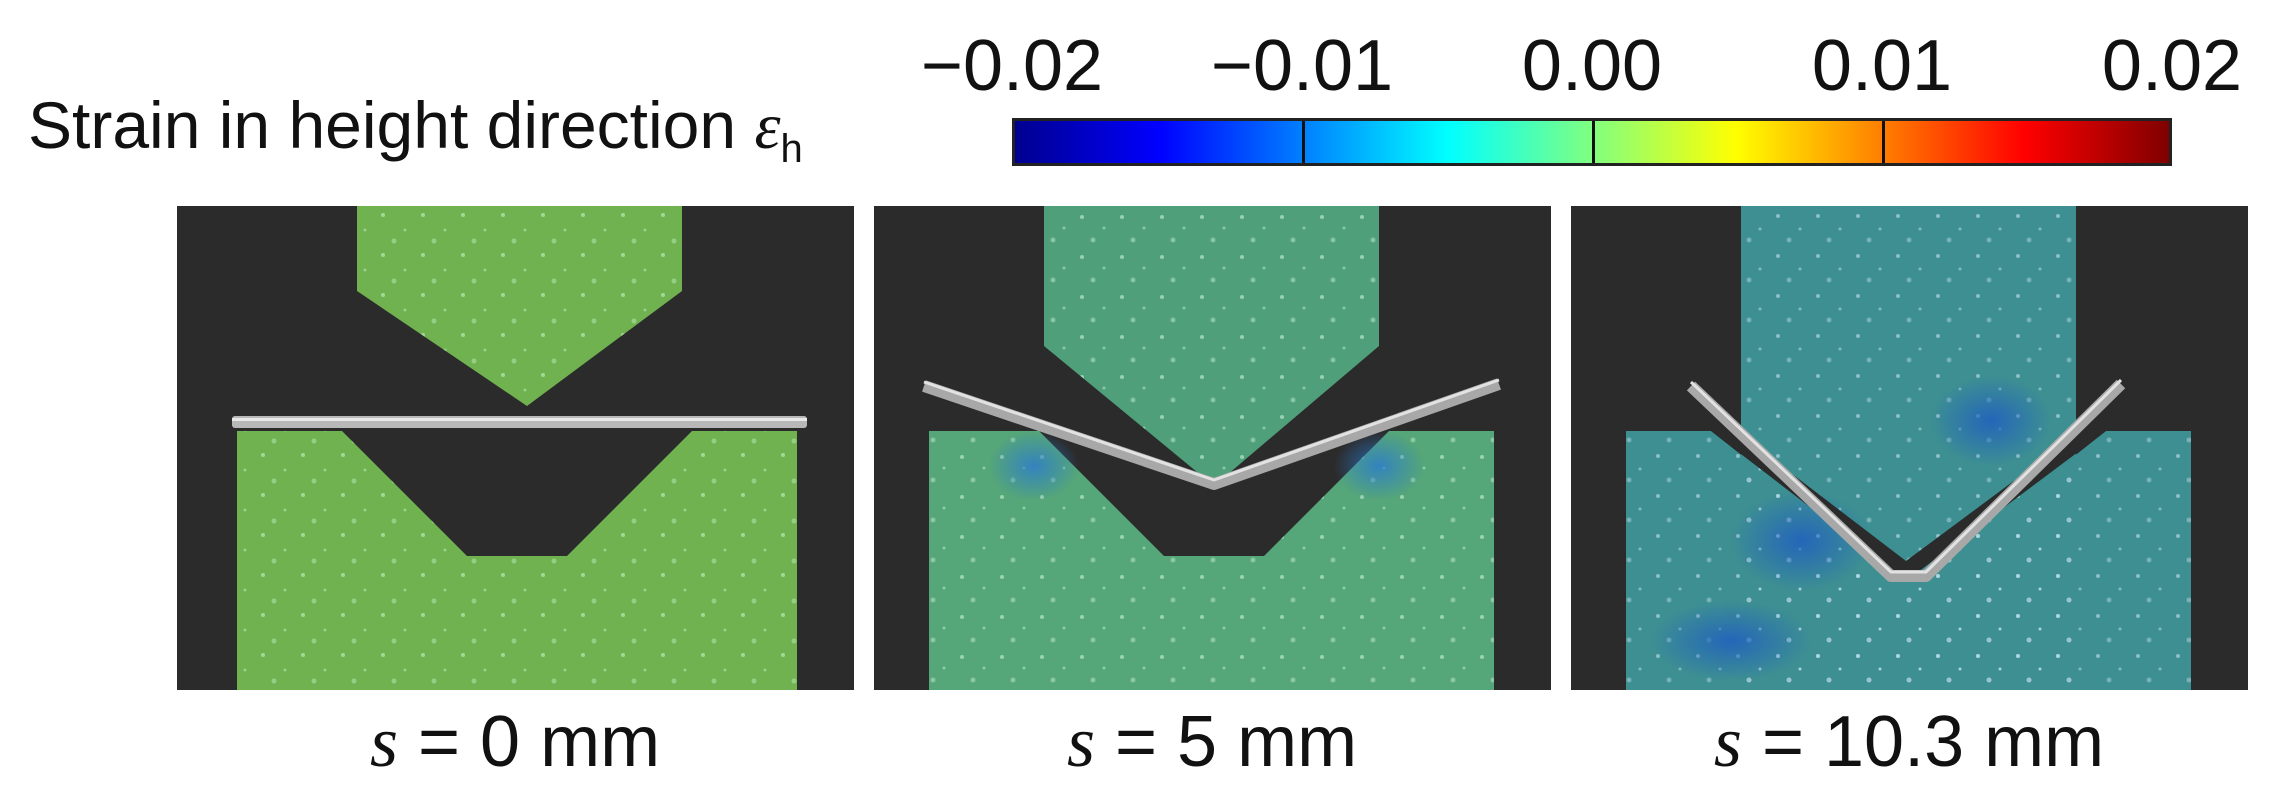 This screenshot has height=804, width=2275. Describe the element at coordinates (1302, 66) in the screenshot. I see `colorbar-tick-label: −0.01` at that location.